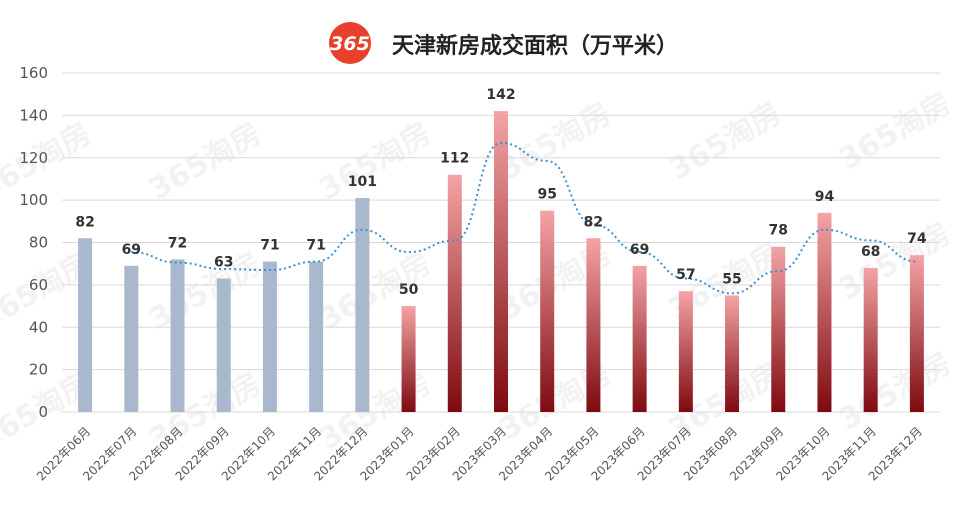  I want to click on data-label: 57, so click(685, 275).